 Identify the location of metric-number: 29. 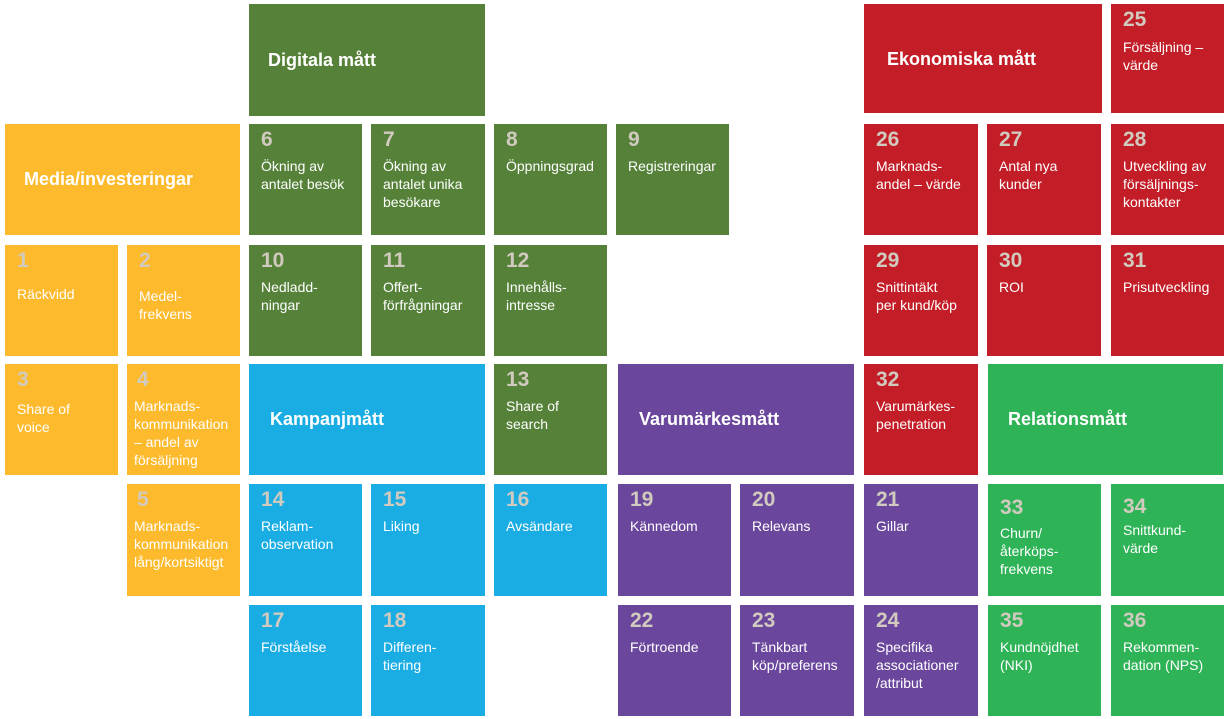
(888, 260).